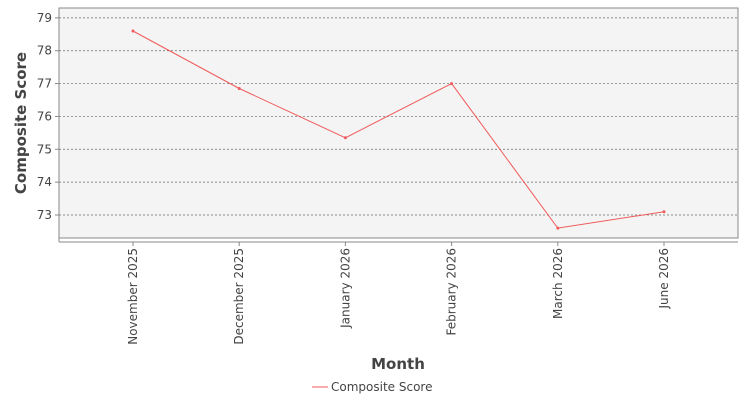 This screenshot has width=750, height=404. I want to click on y-tick-label: 78, so click(44, 51).